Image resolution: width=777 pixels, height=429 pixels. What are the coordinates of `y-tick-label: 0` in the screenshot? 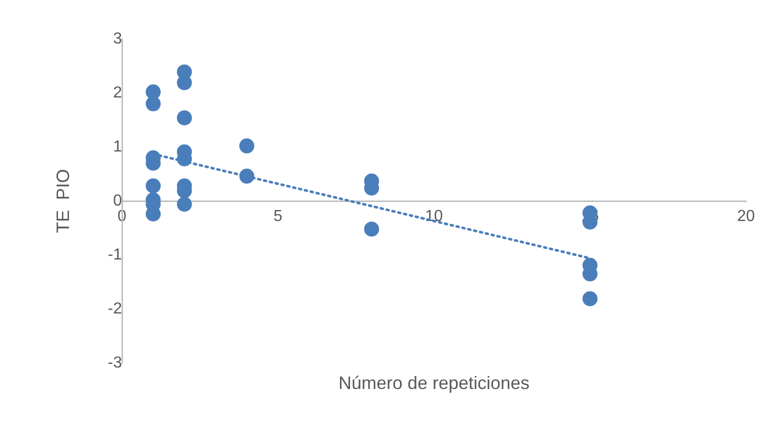 It's located at (117, 201).